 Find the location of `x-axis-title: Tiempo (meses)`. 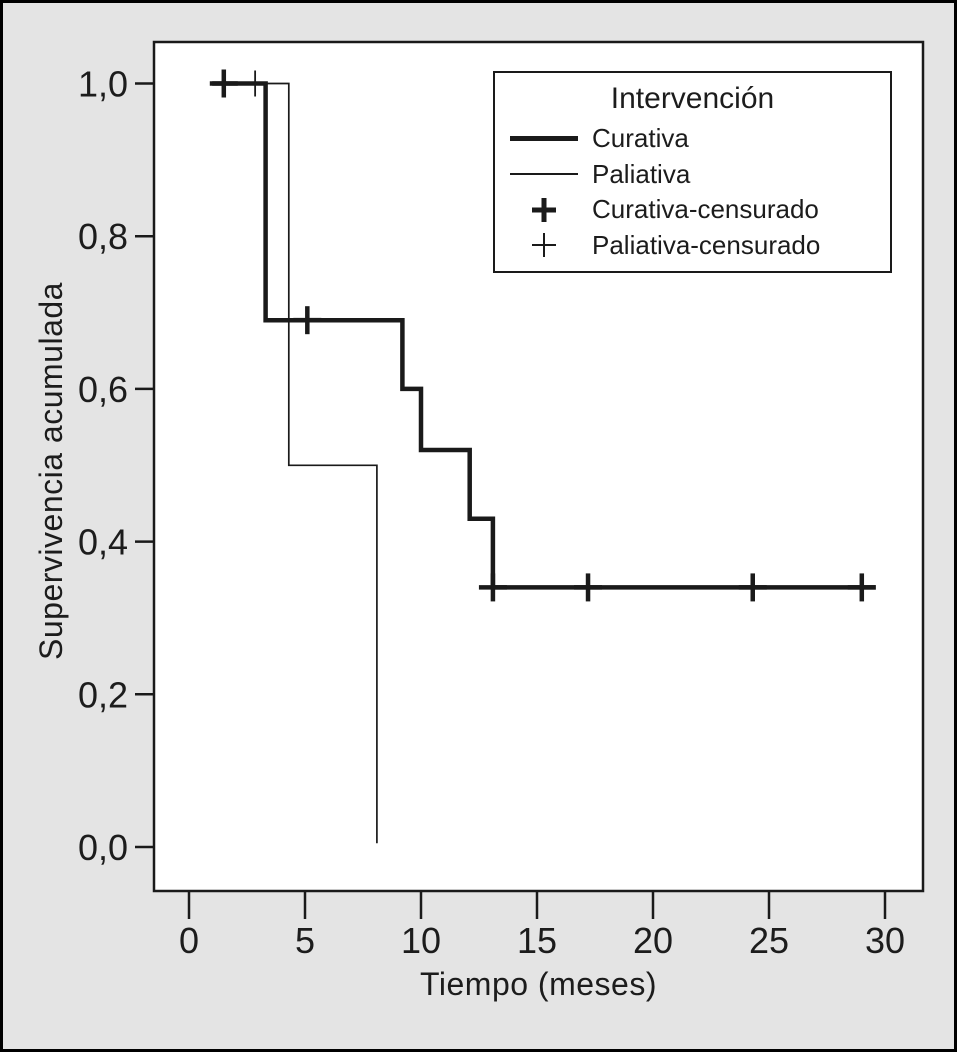

x-axis-title: Tiempo (meses) is located at coordinates (538, 984).